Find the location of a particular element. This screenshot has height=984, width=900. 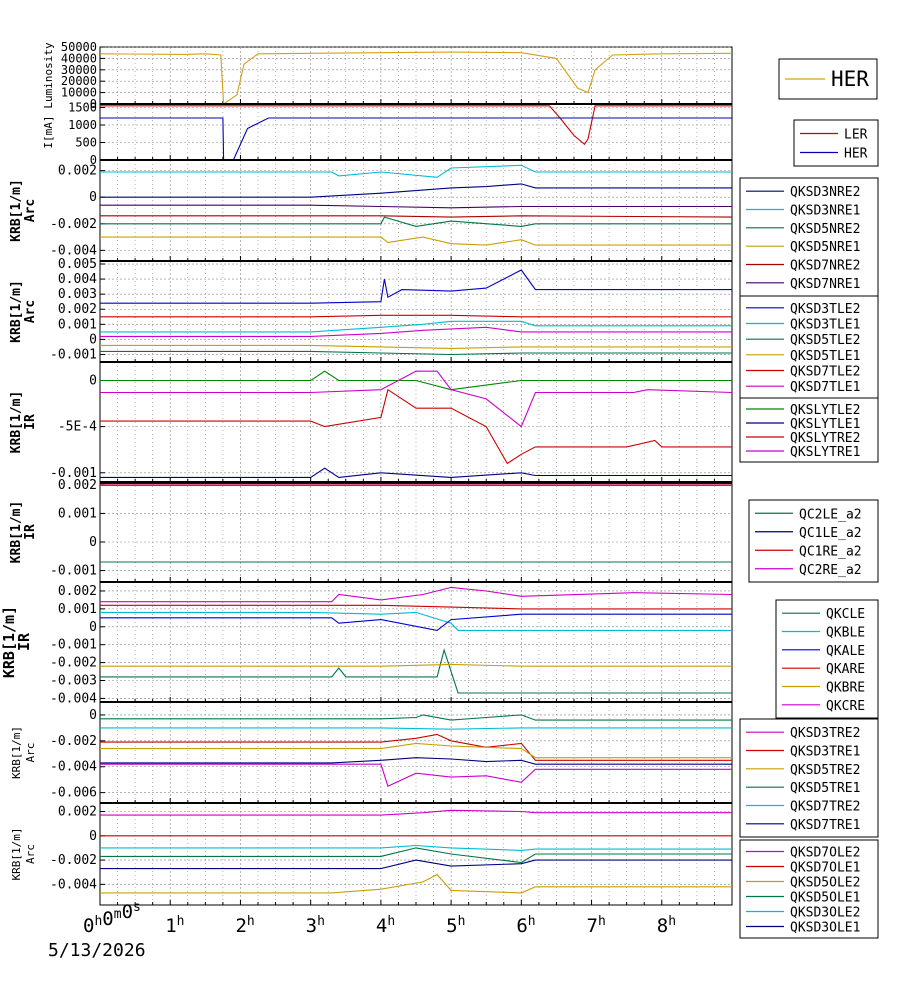

panel-ir-qc: 0.002 0.001 0 -0.001 KRB[1/m] IR is located at coordinates (371, 530).